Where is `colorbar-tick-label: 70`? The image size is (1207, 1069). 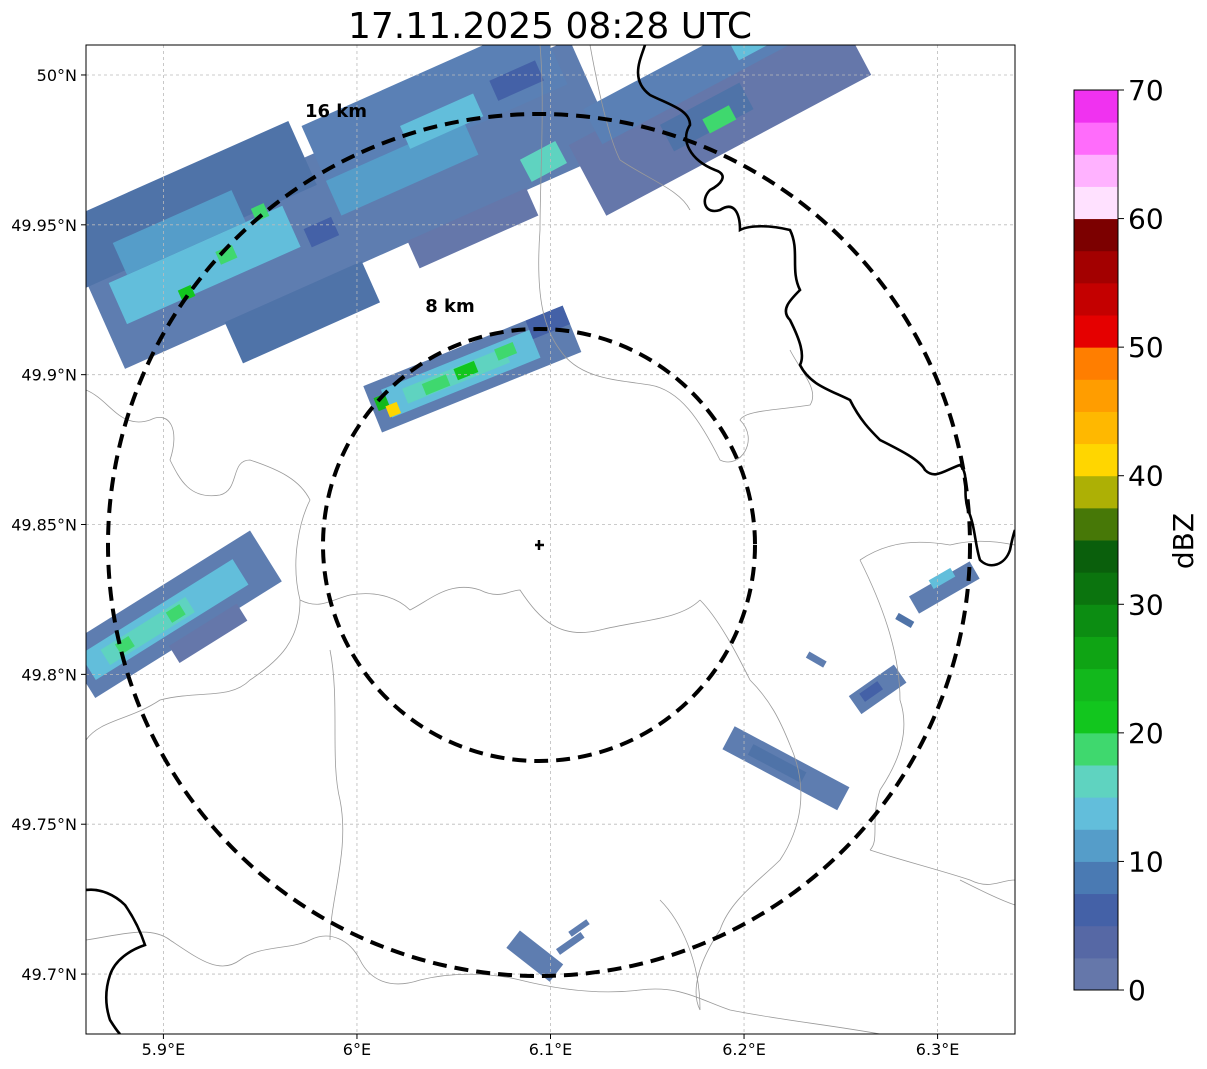
colorbar-tick-label: 70 is located at coordinates (1146, 90).